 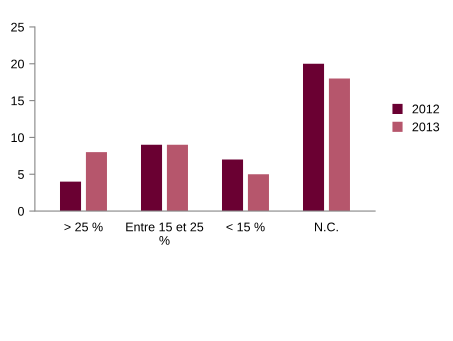 I want to click on y-tick-label: 15, so click(x=18, y=101).